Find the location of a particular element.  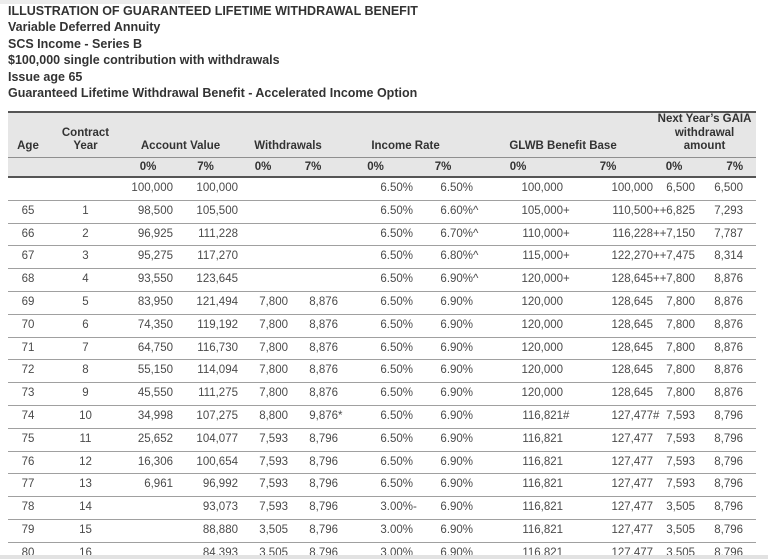

value-cell: 88,880 is located at coordinates (205, 531).